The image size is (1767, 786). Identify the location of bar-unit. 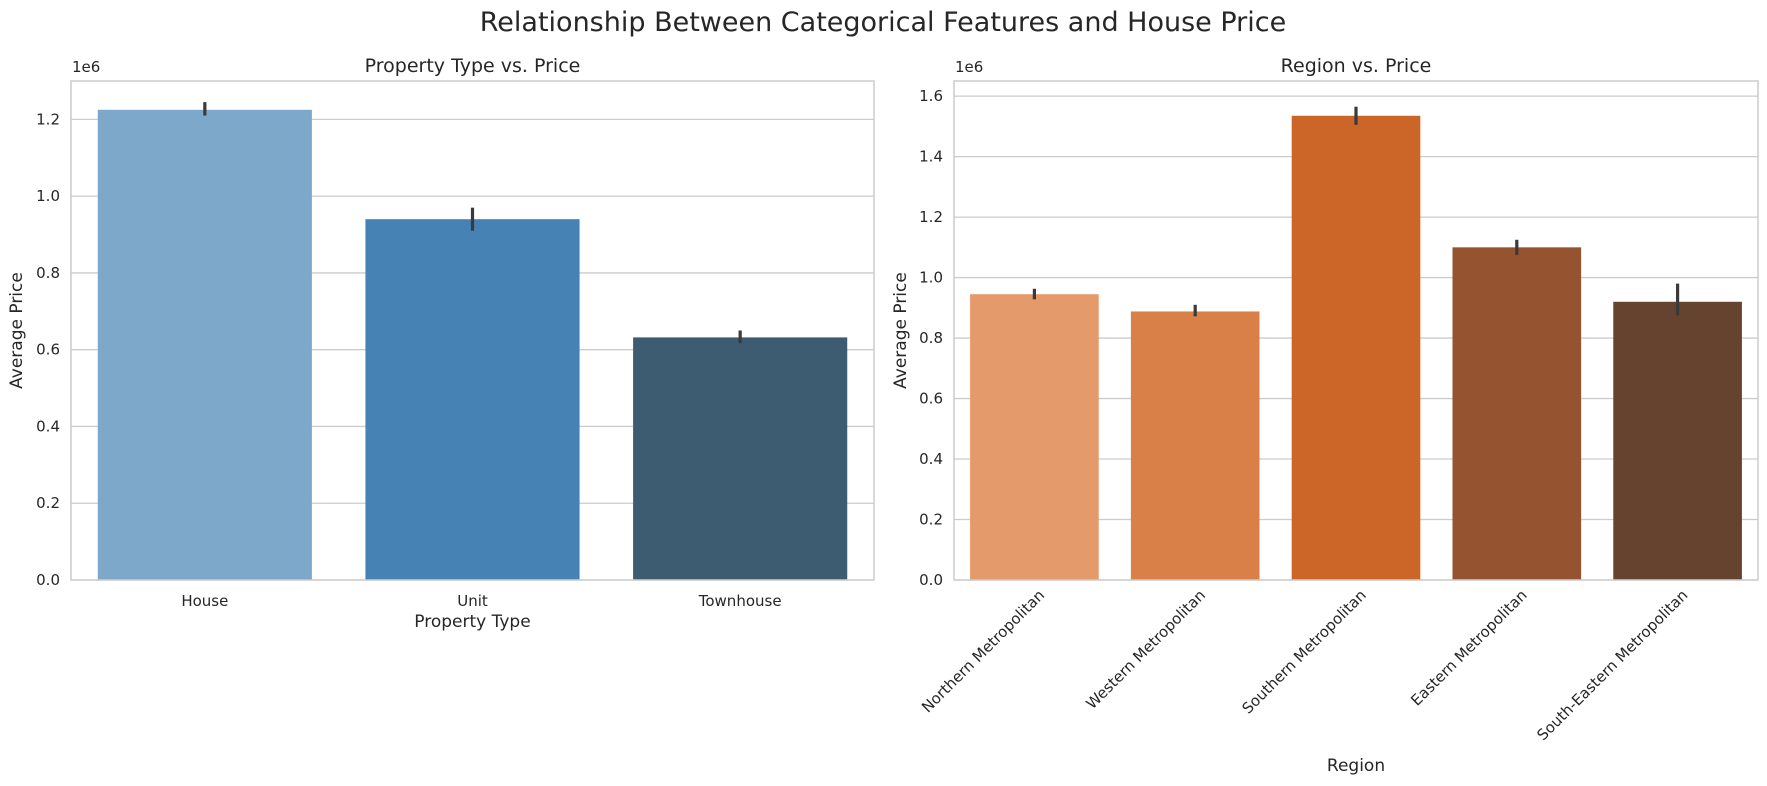
(472, 399).